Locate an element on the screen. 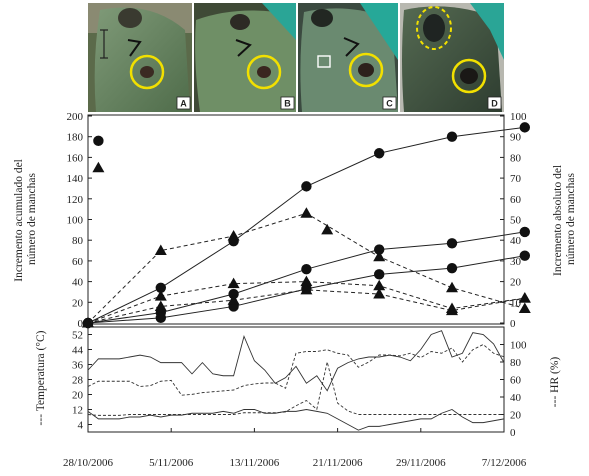  x-tick-label: 29/11/2006 is located at coordinates (421, 463).